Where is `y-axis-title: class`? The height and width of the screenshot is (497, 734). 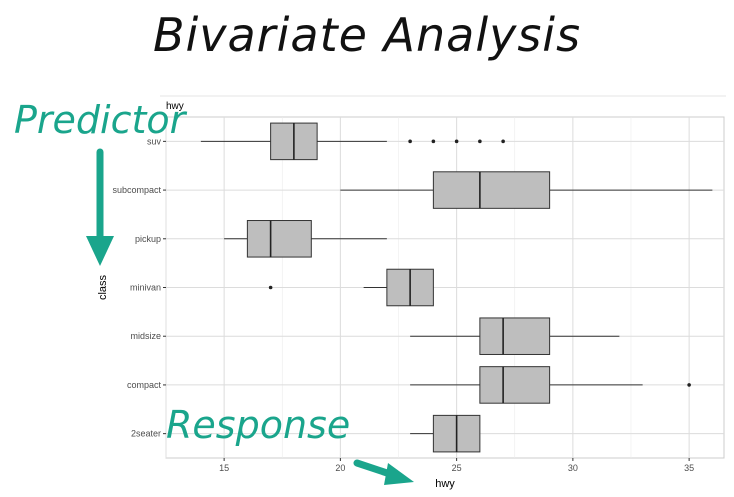 y-axis-title: class is located at coordinates (103, 287).